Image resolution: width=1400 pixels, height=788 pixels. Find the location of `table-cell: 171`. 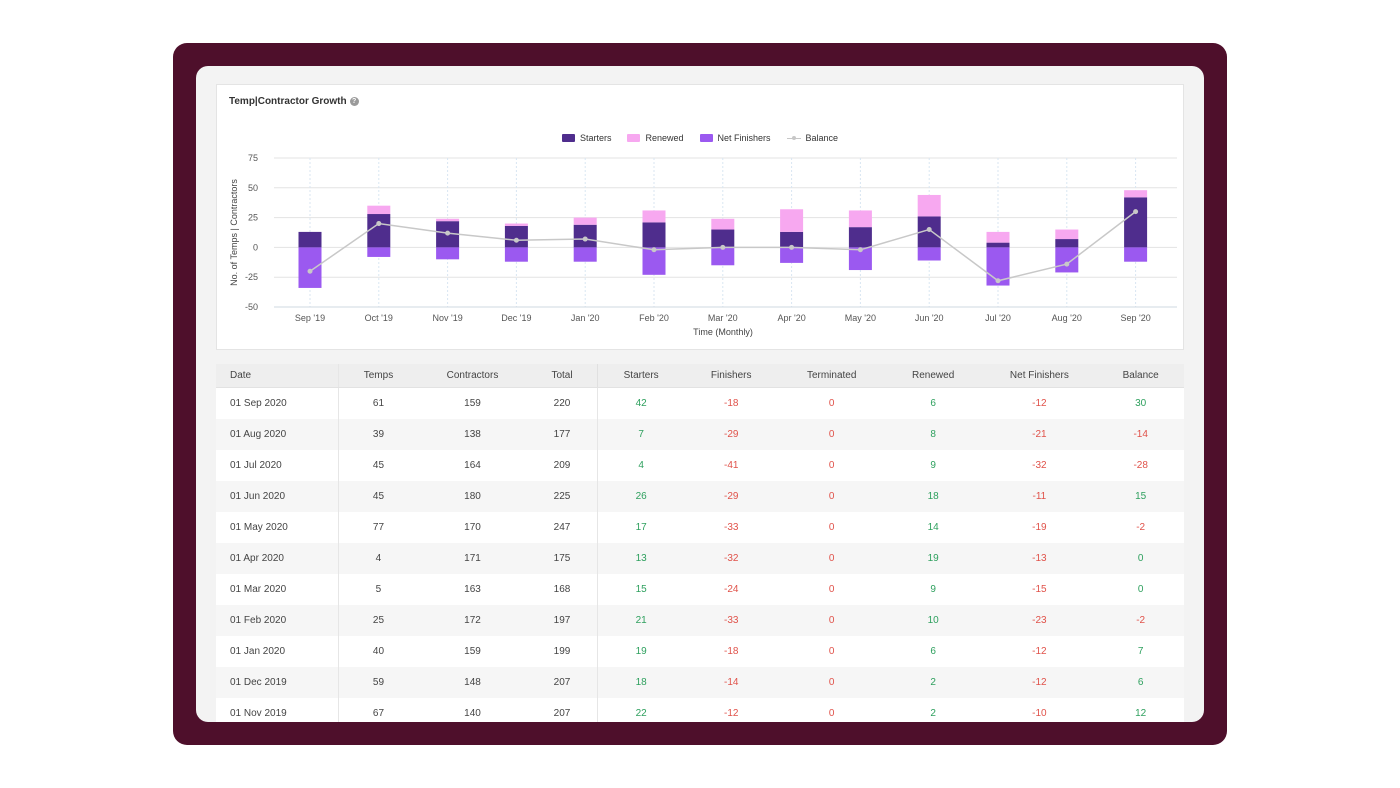

table-cell: 171 is located at coordinates (472, 558).